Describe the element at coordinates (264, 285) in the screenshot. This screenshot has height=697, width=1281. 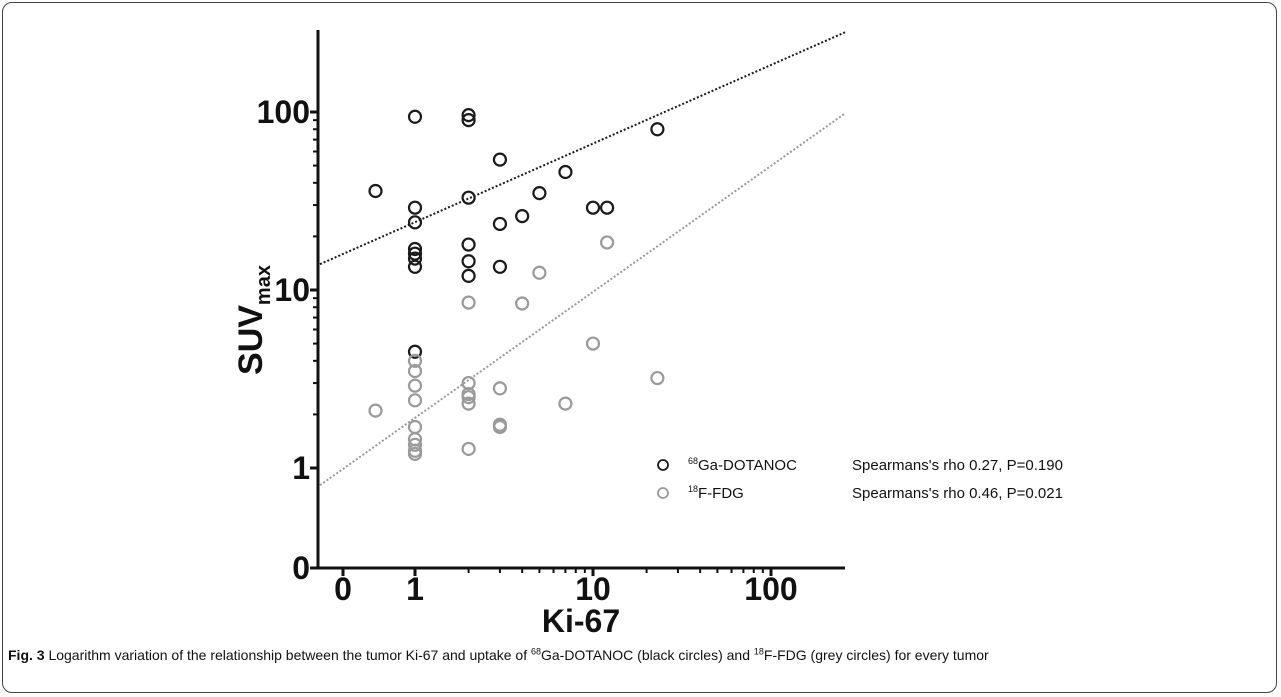
I see `y-axis-label-subscript: max` at that location.